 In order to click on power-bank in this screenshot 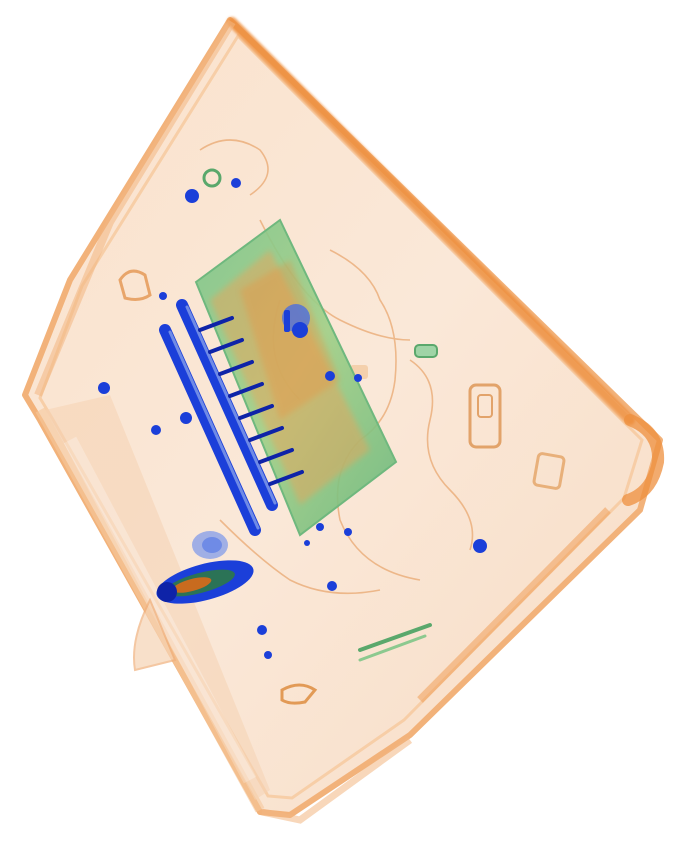, I will do `click(205, 567)`.